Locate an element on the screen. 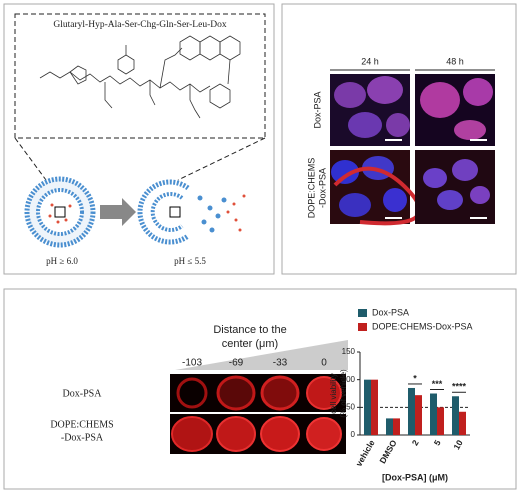 The height and width of the screenshot is (493, 520). significance-label: * is located at coordinates (415, 378).